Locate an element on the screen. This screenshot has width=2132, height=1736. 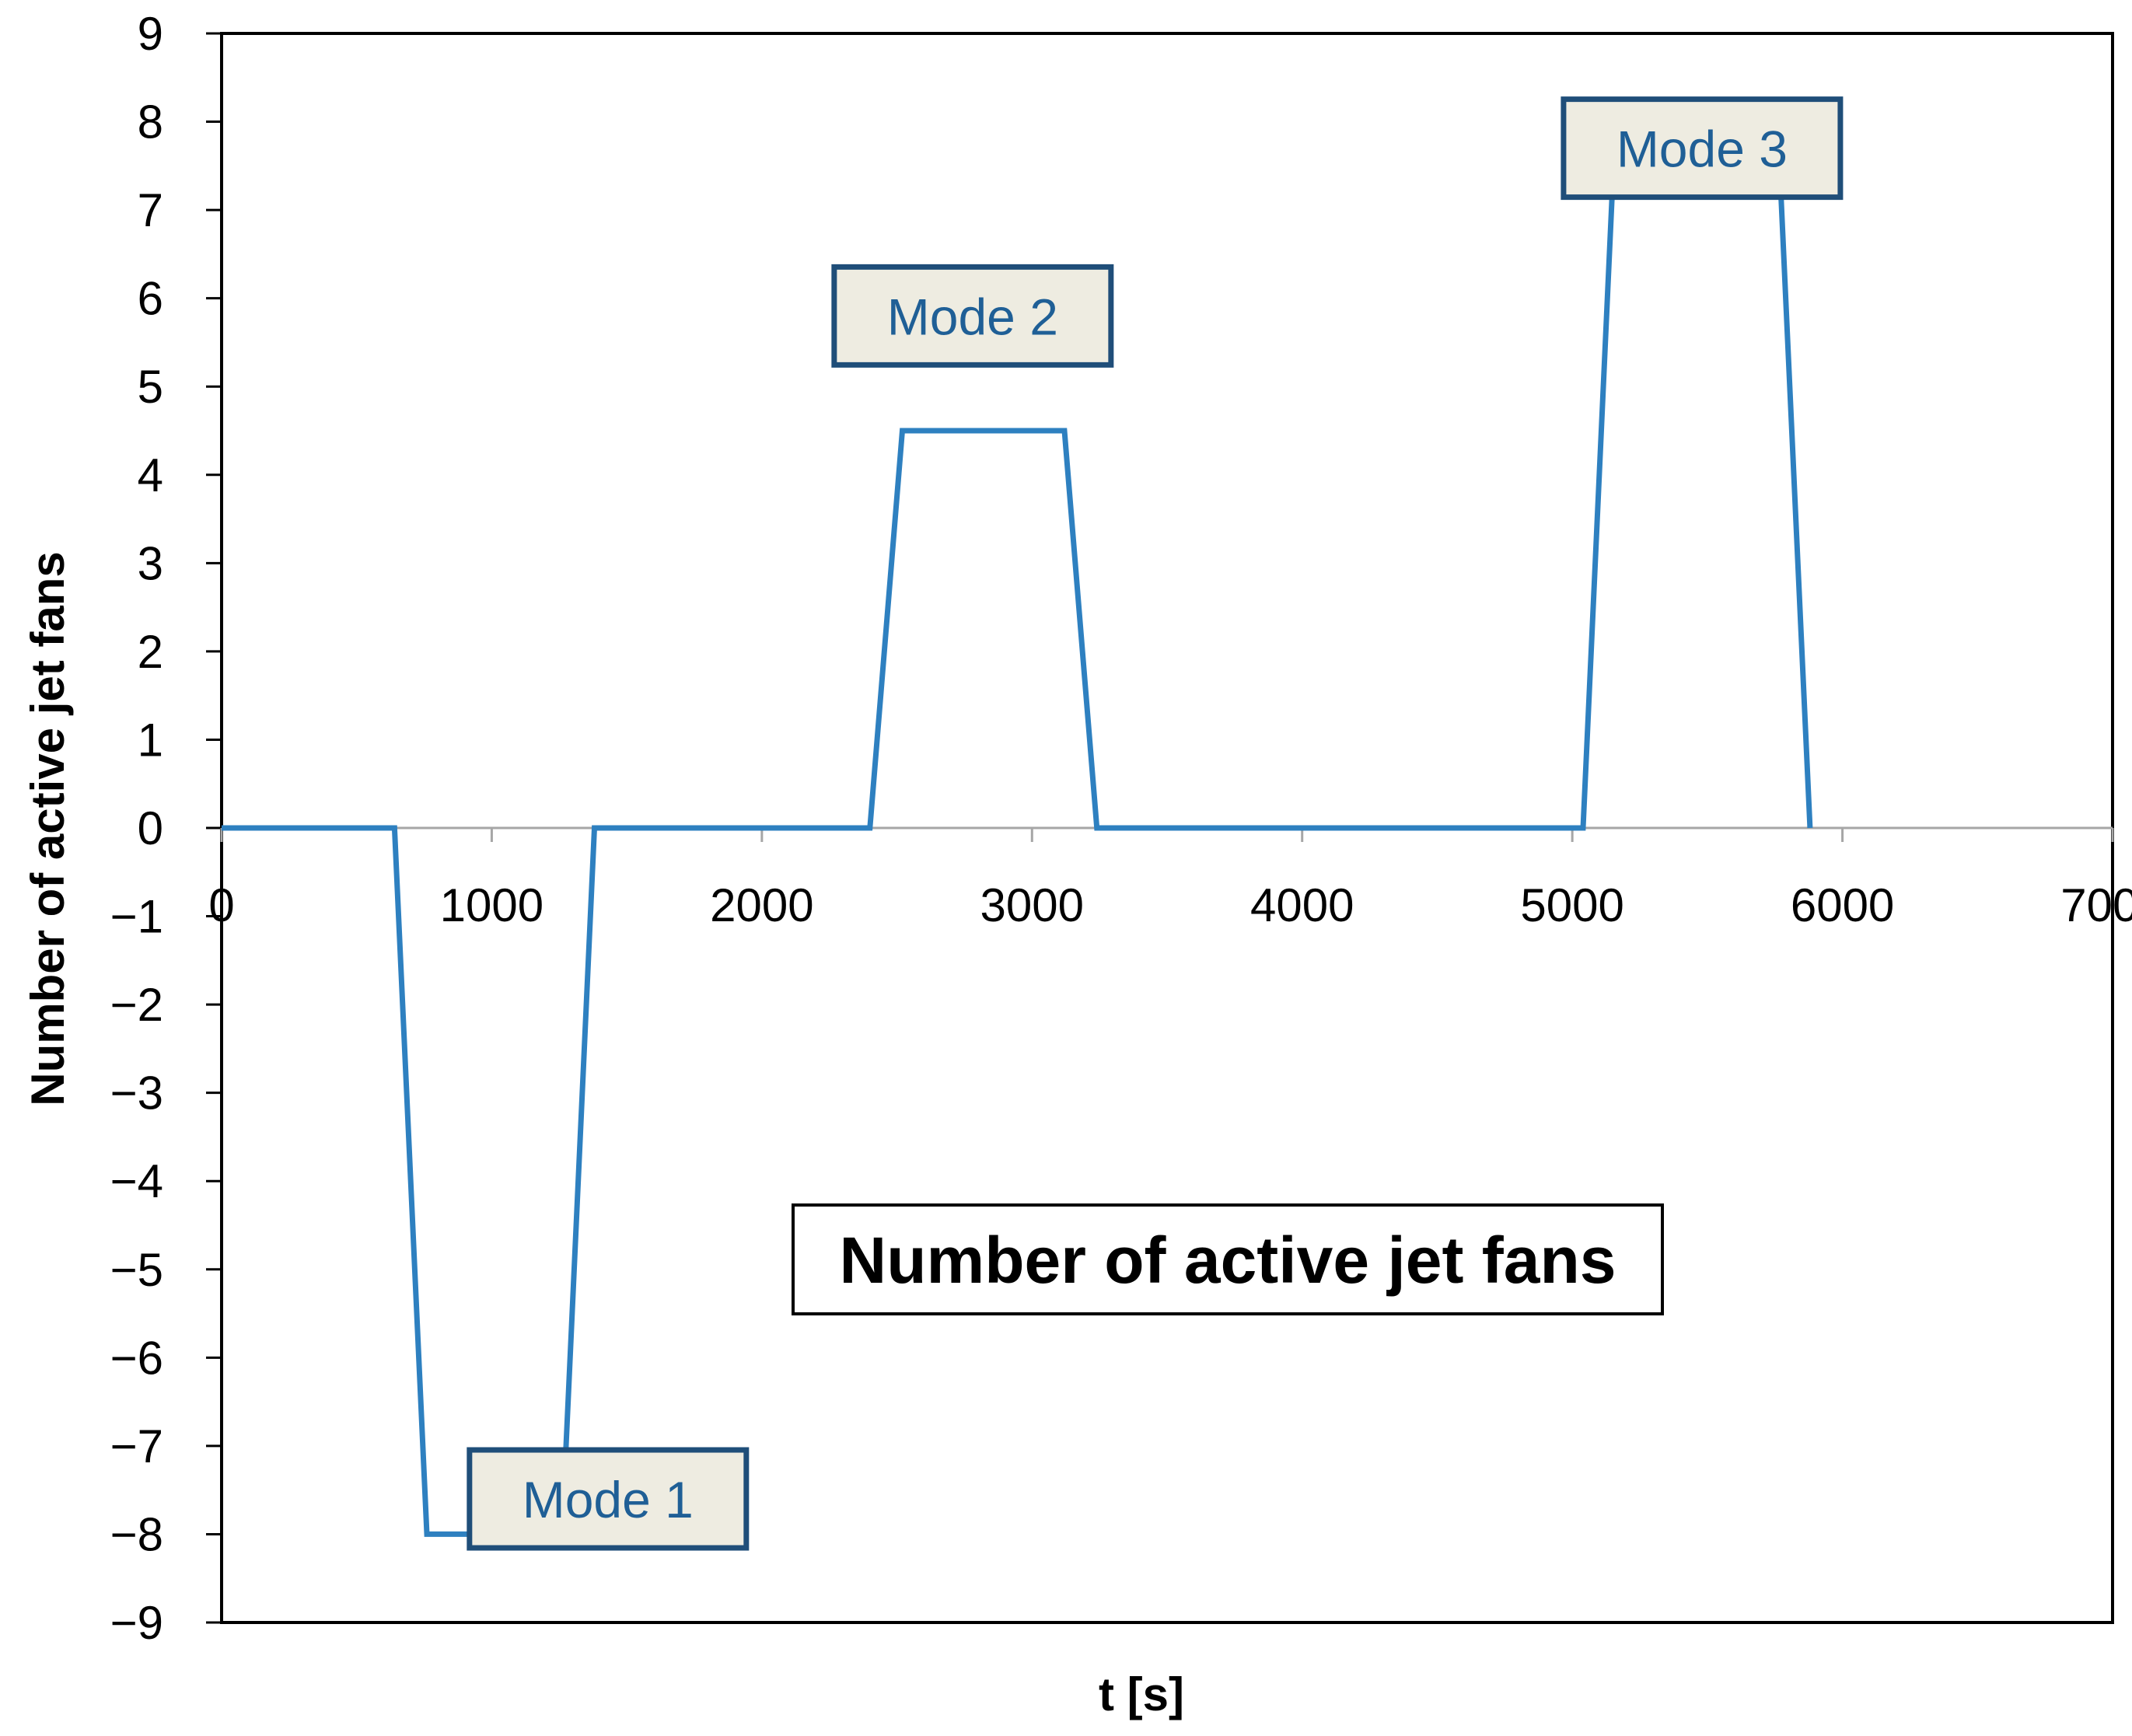
mode-annotation: Mode 2 is located at coordinates (972, 316).